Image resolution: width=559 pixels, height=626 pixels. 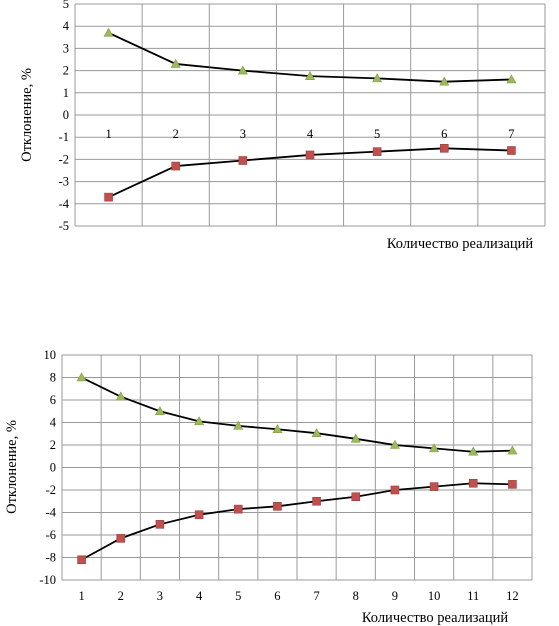 I want to click on x-tick-label: 11, so click(x=473, y=596).